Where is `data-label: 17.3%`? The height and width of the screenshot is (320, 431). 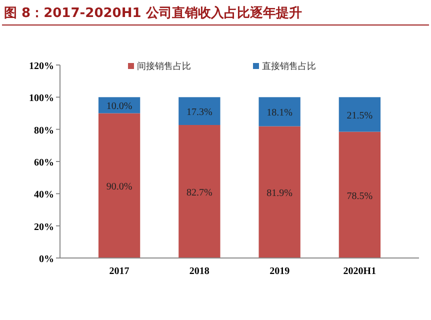
data-label: 17.3% is located at coordinates (199, 112).